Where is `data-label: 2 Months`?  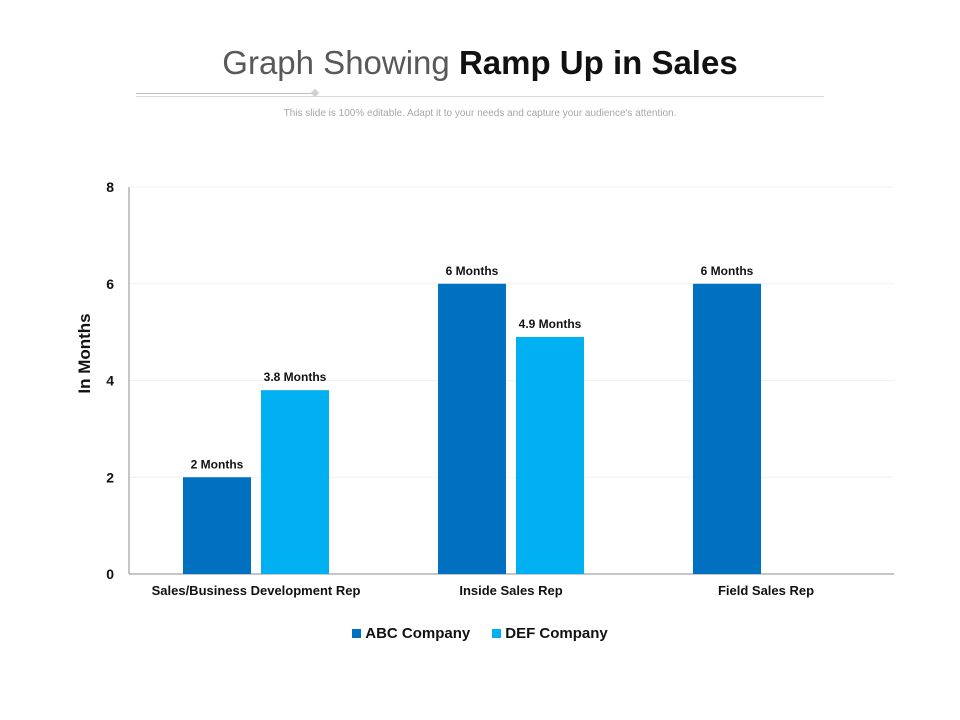
data-label: 2 Months is located at coordinates (217, 464).